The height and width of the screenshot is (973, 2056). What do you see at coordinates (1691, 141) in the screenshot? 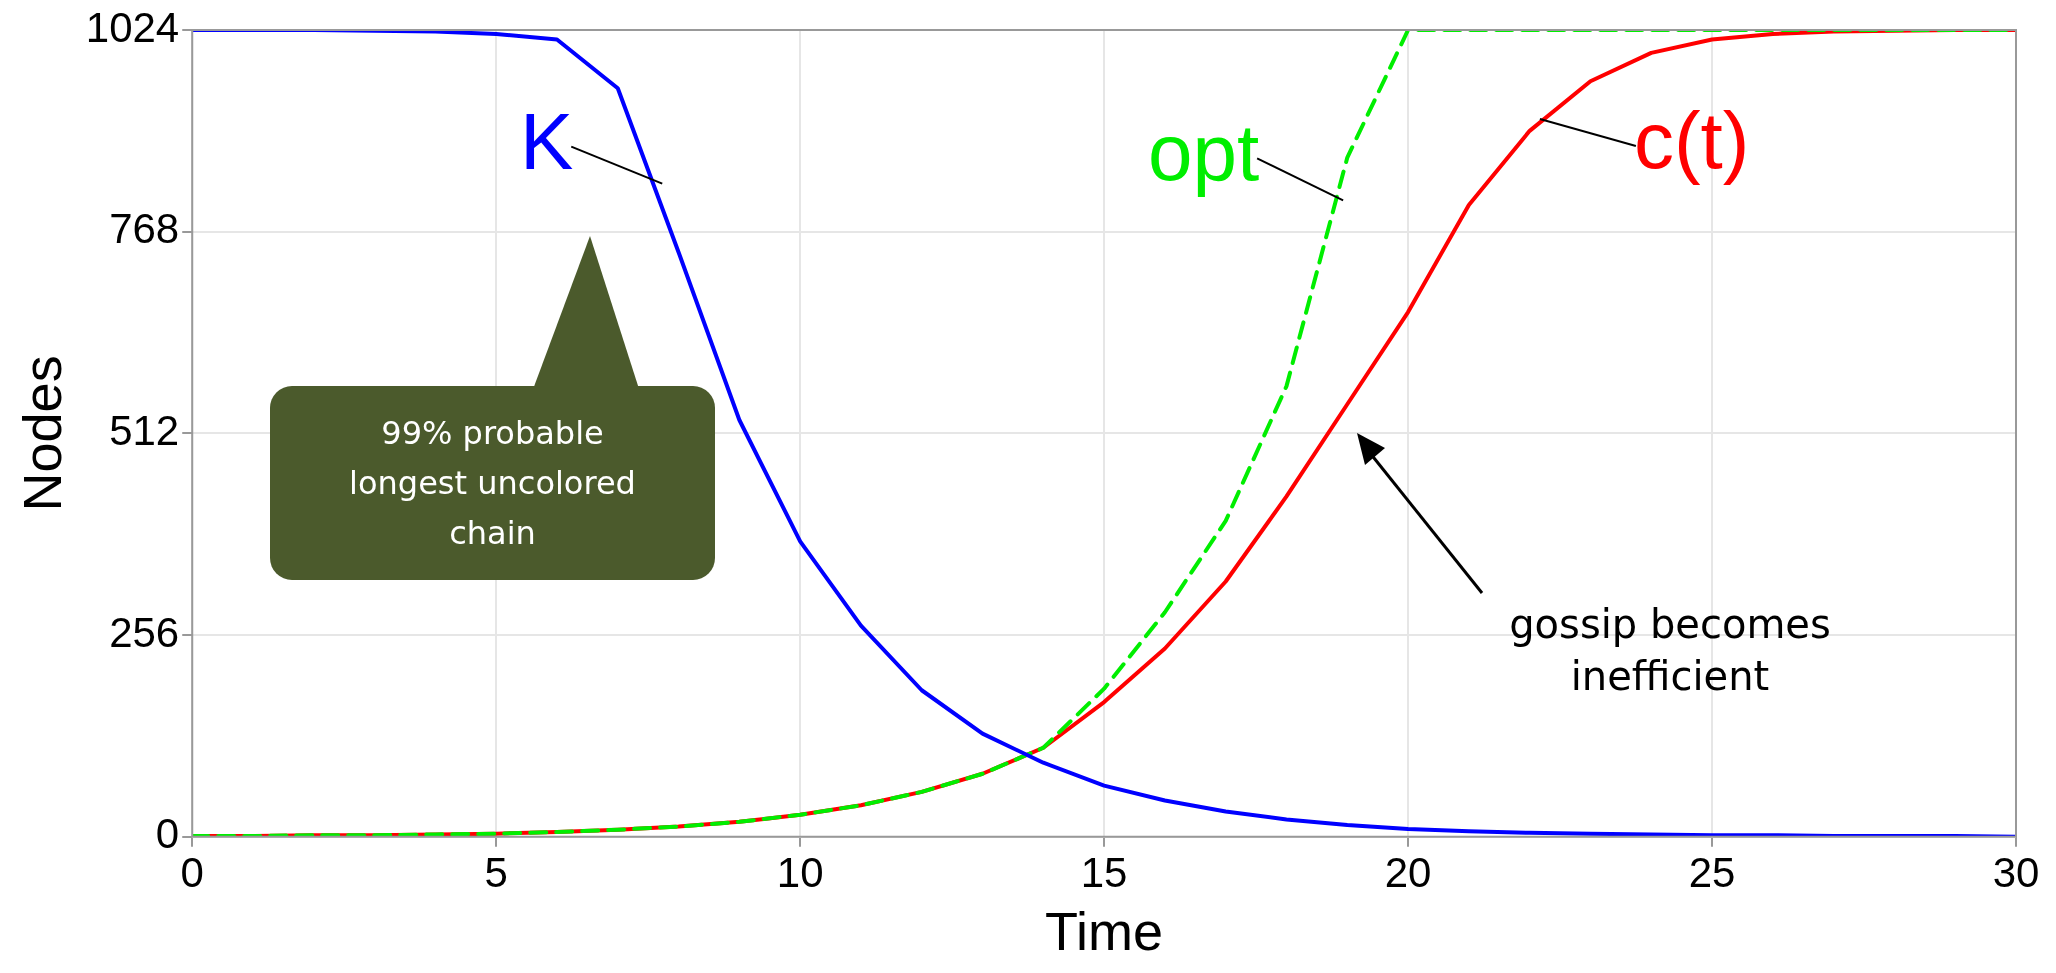
I see `series-label: c(t)` at bounding box center [1691, 141].